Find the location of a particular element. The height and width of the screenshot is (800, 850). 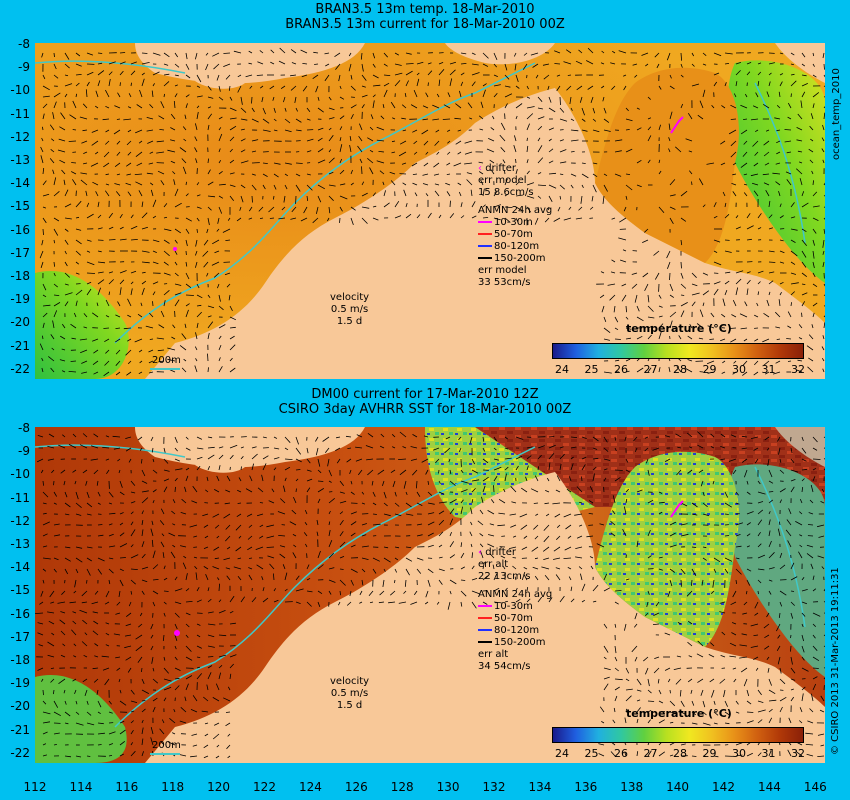

lat-tick-label: -8 is located at coordinates (24, 428).